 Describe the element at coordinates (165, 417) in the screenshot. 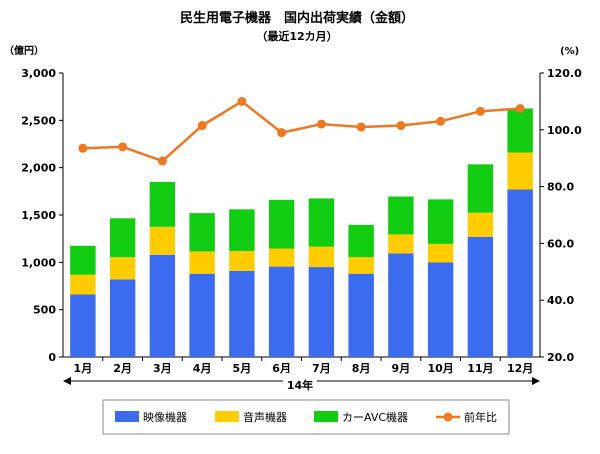

I see `legend-label: 映像機器` at that location.